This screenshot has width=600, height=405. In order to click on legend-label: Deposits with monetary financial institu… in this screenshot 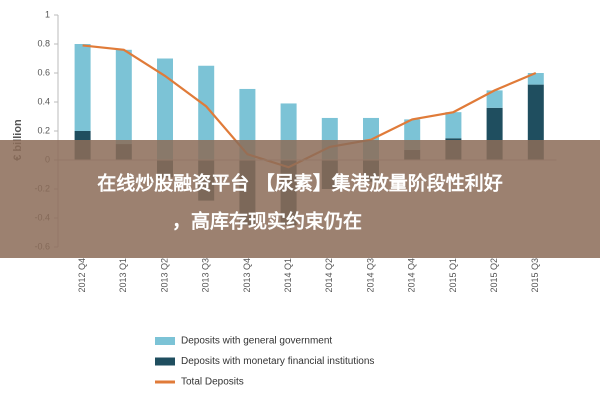, I will do `click(277, 361)`.